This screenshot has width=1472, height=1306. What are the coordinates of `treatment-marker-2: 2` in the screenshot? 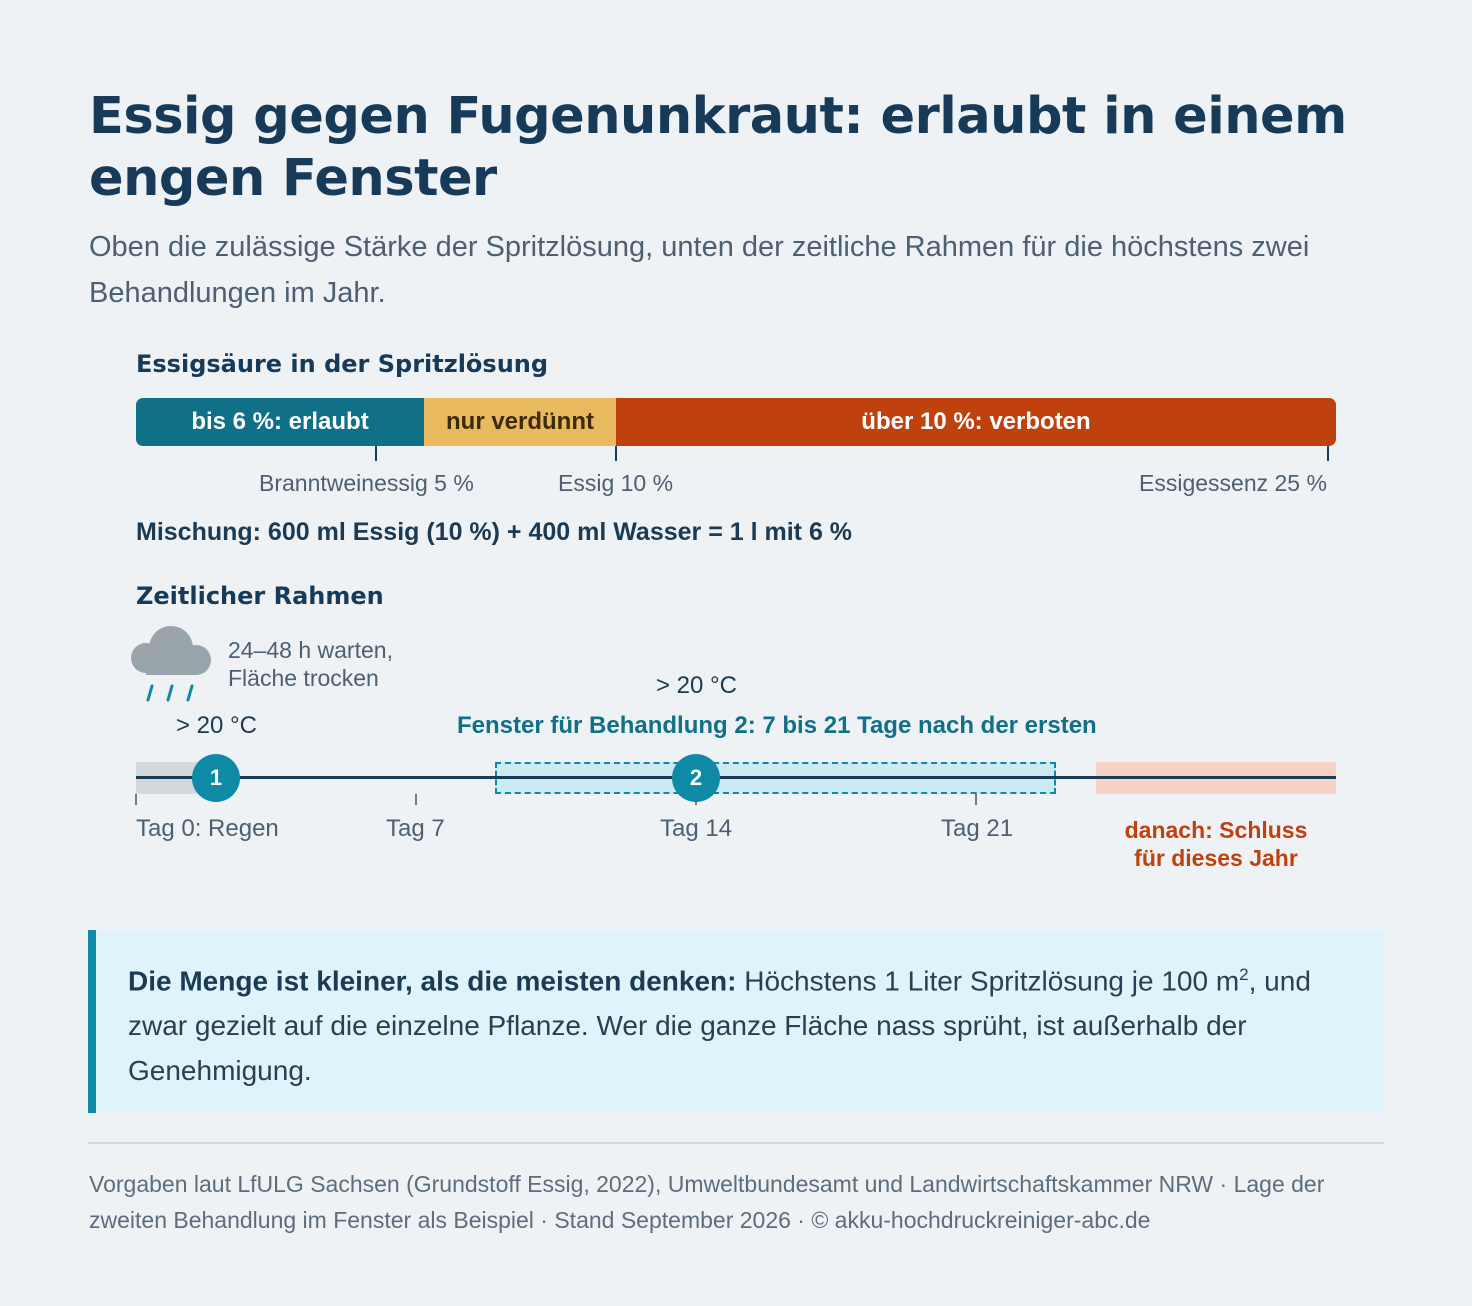 It's located at (696, 778).